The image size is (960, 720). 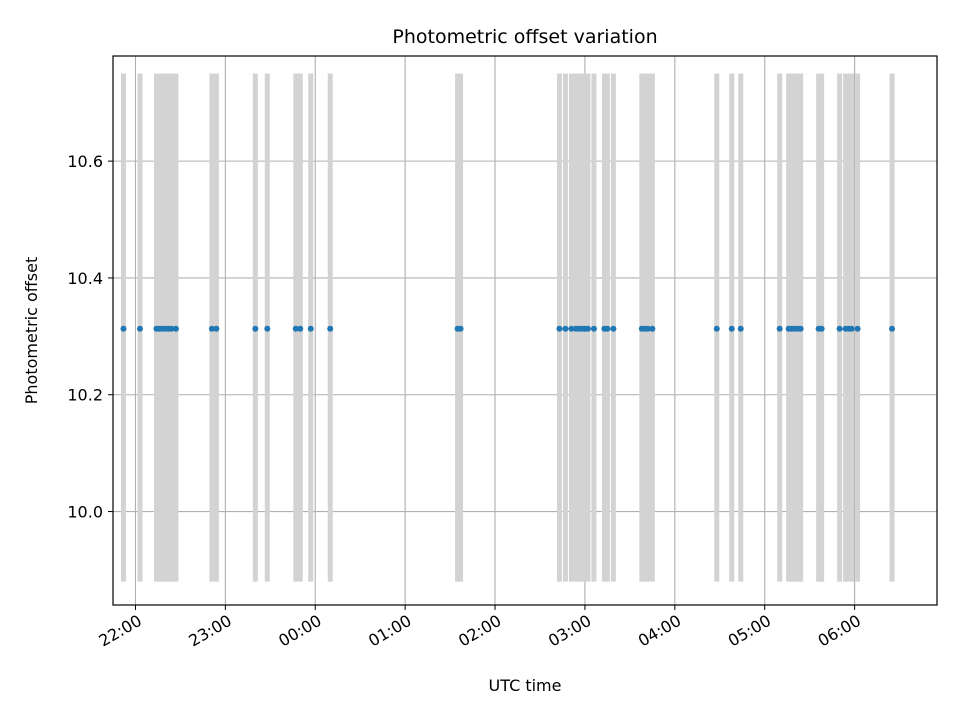 I want to click on x-tick-label: 23:00, so click(x=209, y=631).